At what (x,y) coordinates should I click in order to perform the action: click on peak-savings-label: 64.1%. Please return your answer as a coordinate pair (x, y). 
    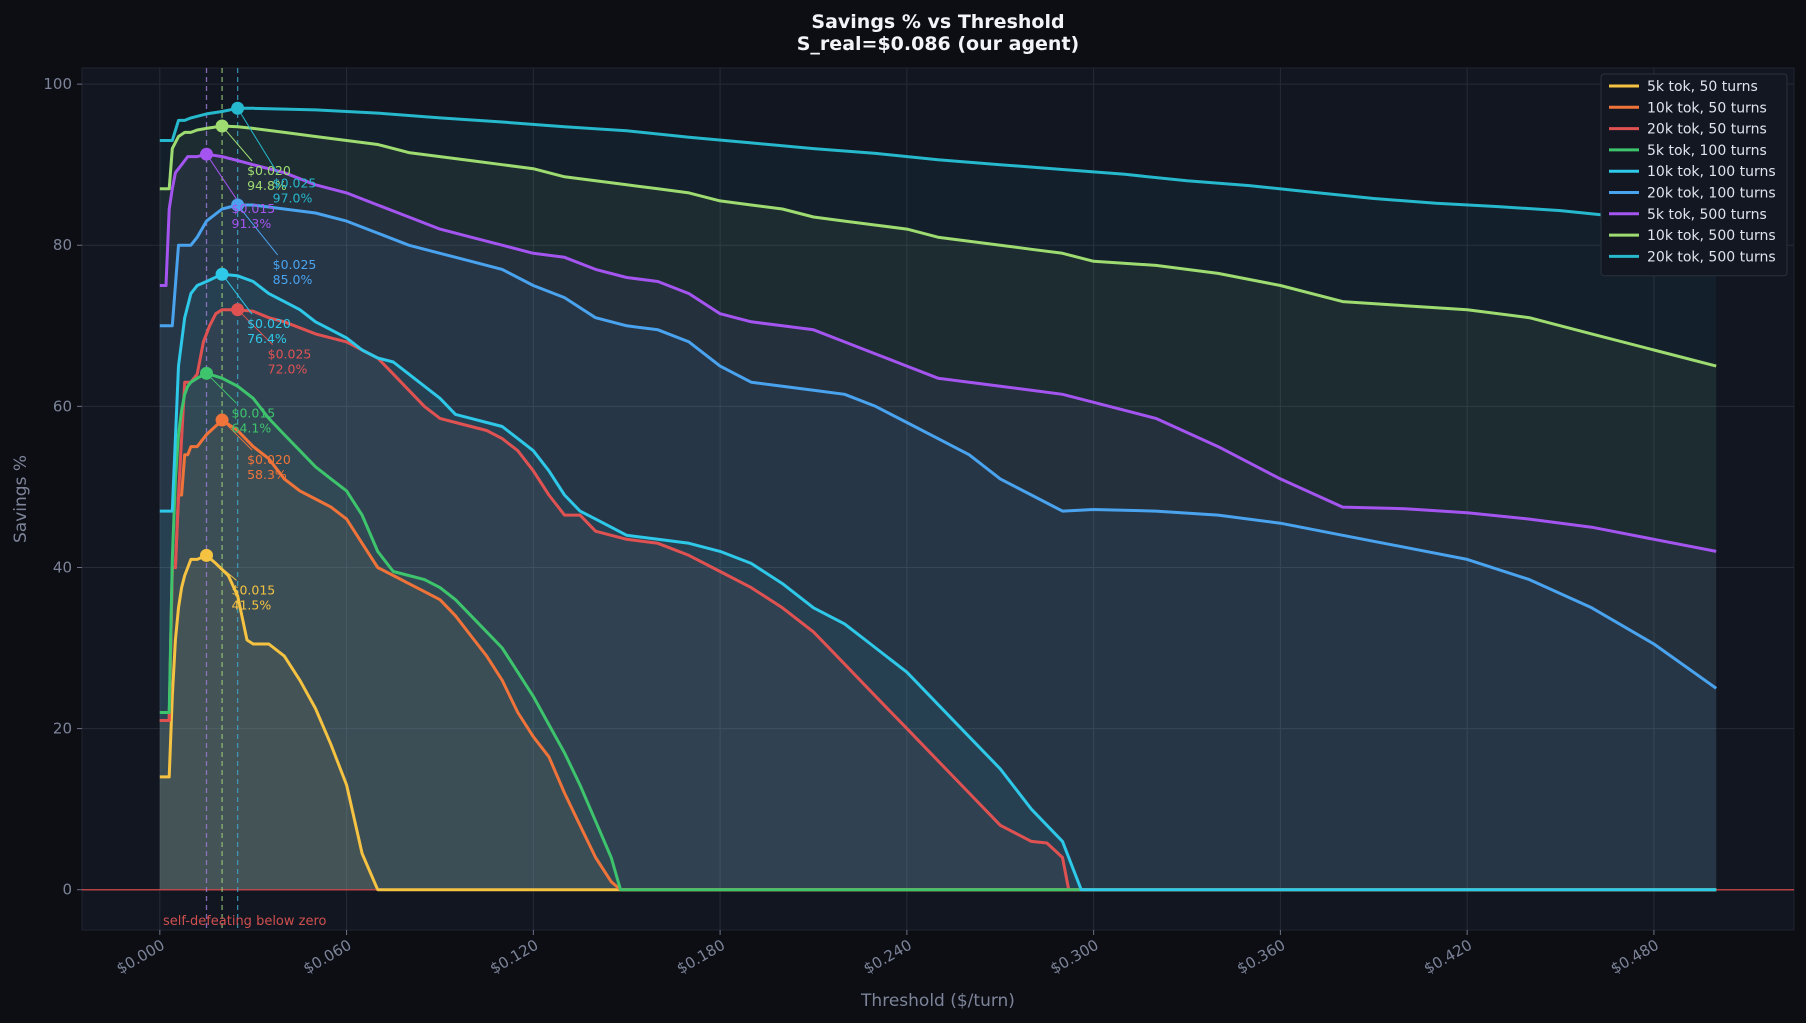
    Looking at the image, I should click on (252, 427).